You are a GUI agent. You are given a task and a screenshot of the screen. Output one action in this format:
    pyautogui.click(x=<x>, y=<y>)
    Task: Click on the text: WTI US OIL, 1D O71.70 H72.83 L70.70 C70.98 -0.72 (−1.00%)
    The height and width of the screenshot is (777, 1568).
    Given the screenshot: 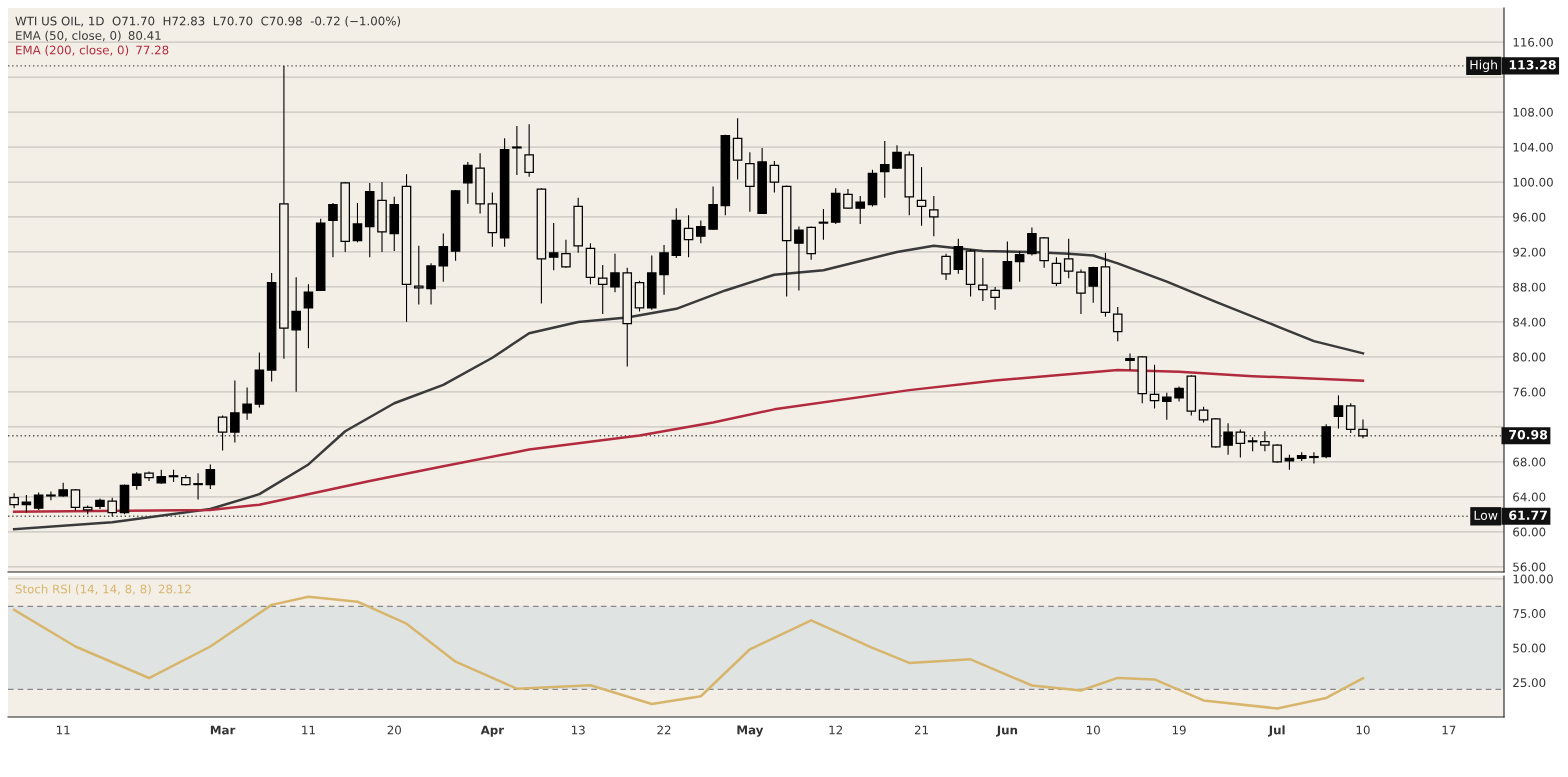 What is the action you would take?
    pyautogui.click(x=208, y=21)
    